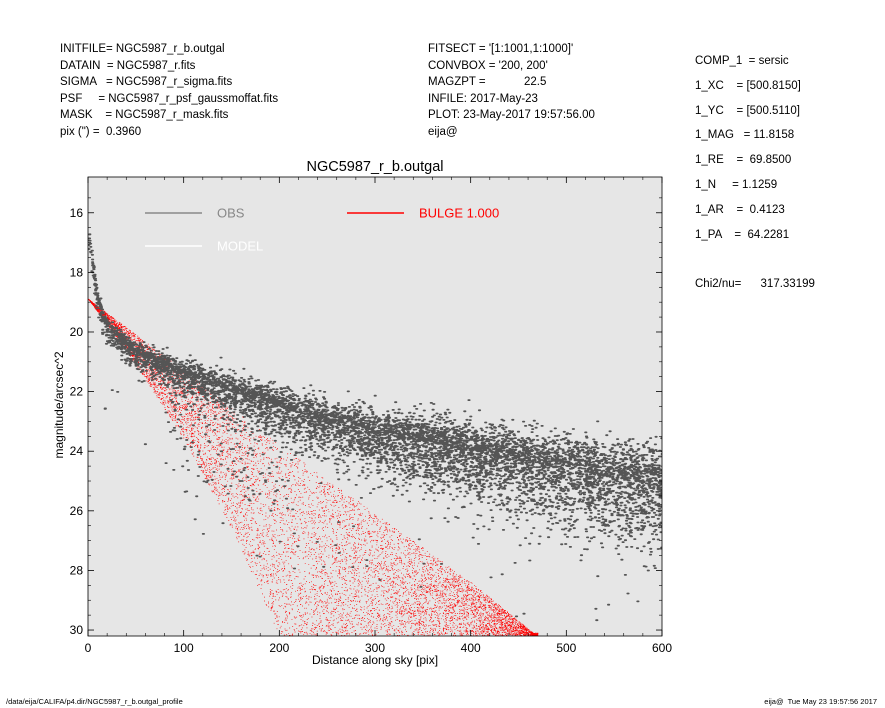 The image size is (885, 708). I want to click on fit-param-line: 1_N = 1.1259, so click(736, 184).